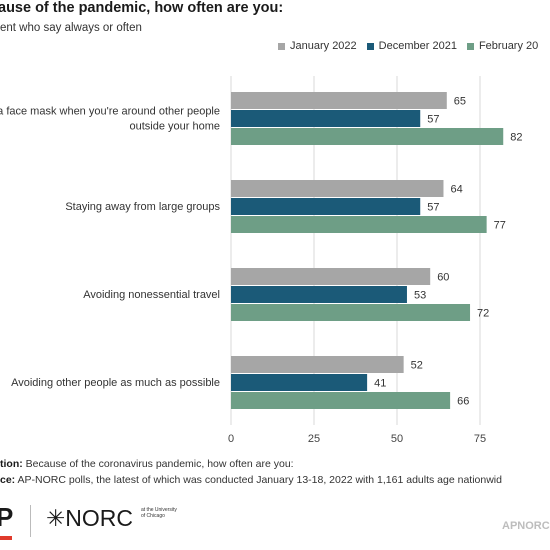  What do you see at coordinates (417, 366) in the screenshot?
I see `value-label-3-0: 52` at bounding box center [417, 366].